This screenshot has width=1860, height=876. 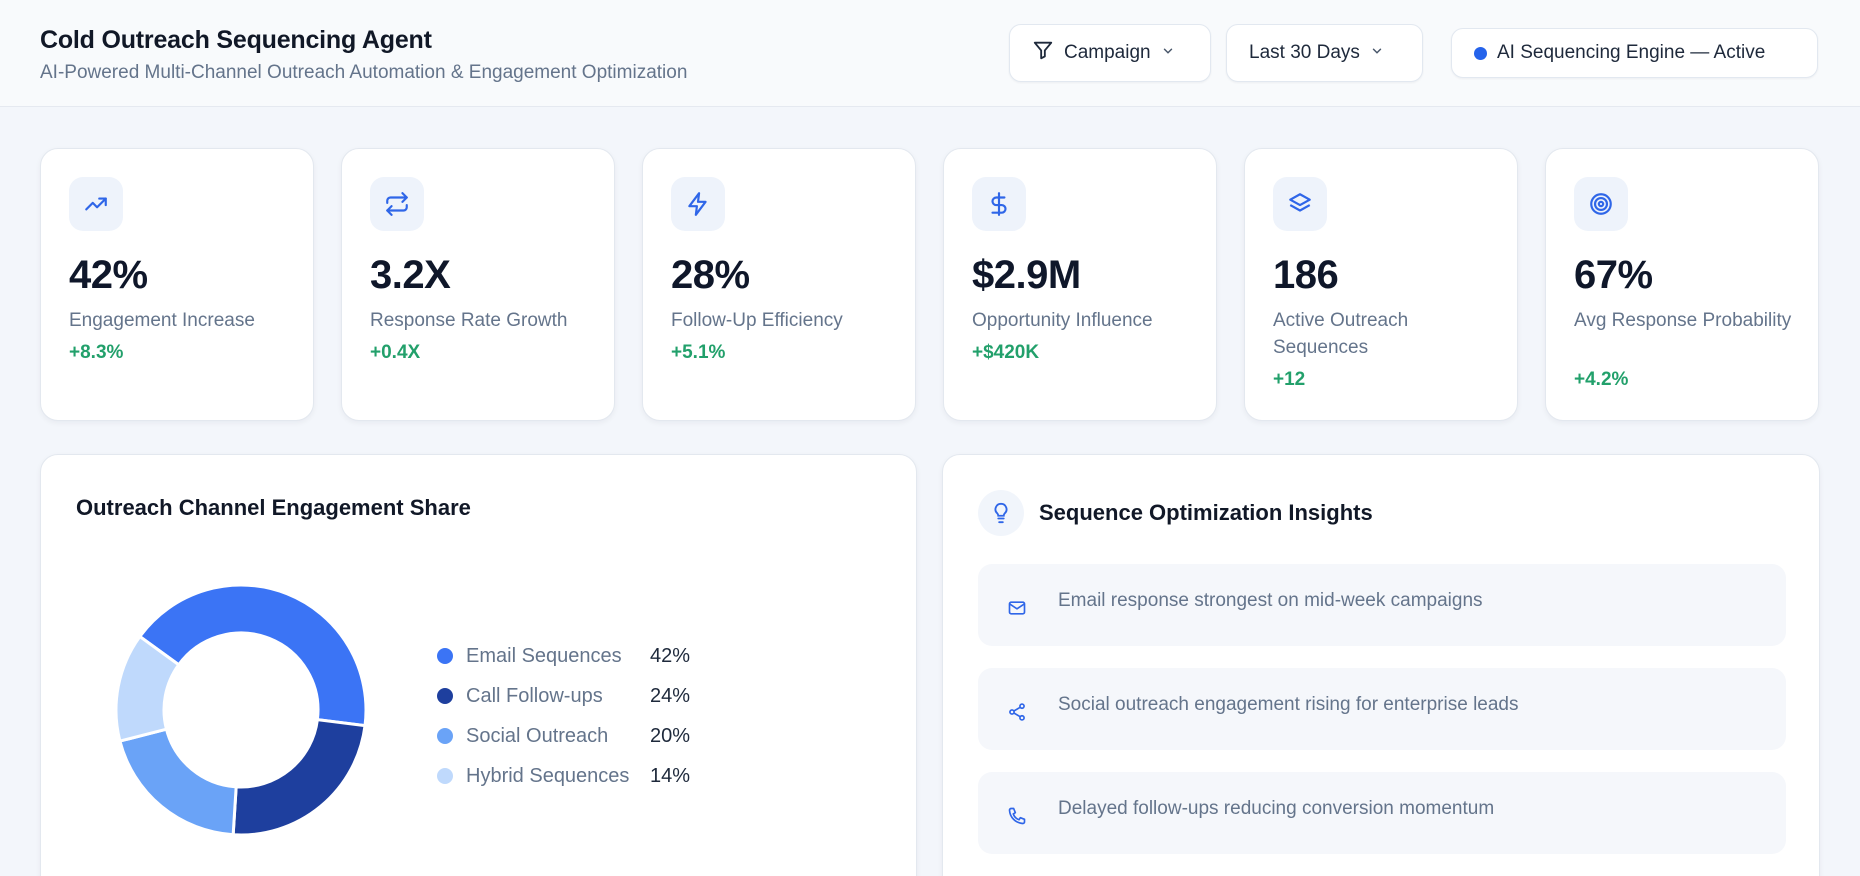 What do you see at coordinates (670, 695) in the screenshot?
I see `legend-value: 24%` at bounding box center [670, 695].